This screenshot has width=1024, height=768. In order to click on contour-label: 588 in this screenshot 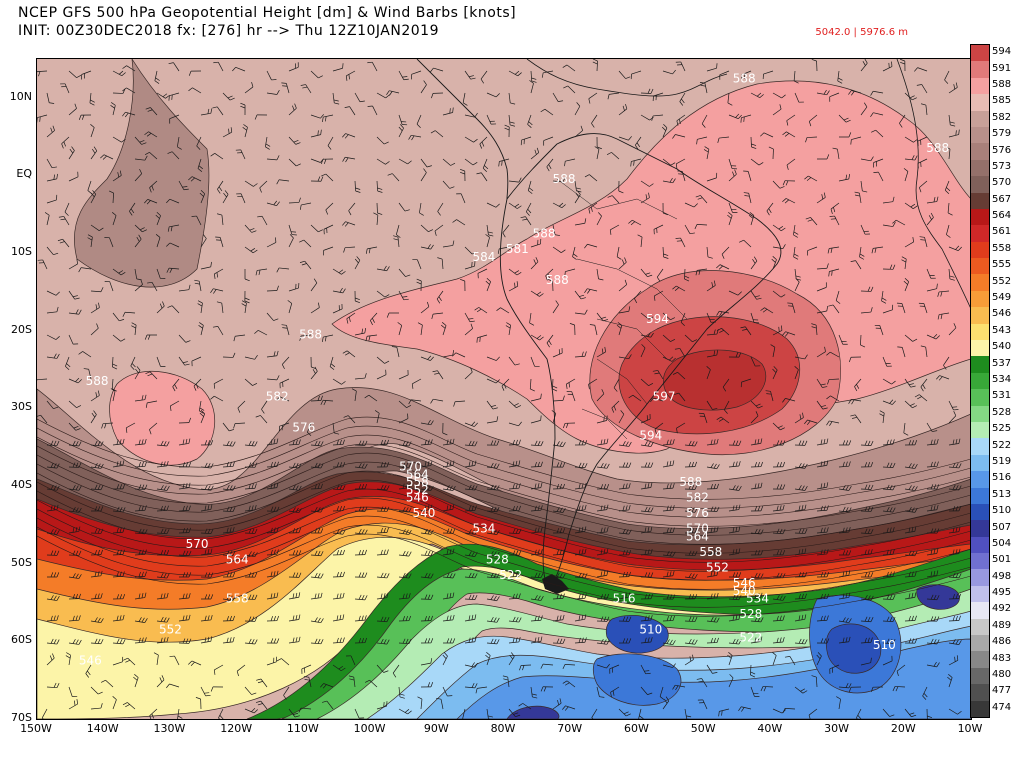, I will do `click(937, 148)`.